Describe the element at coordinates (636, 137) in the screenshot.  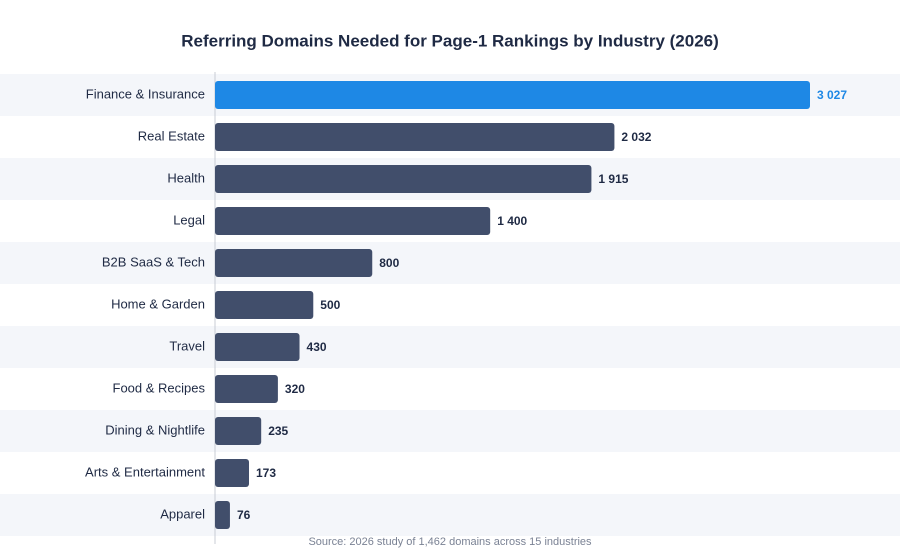
I see `value-label: 2 032` at that location.